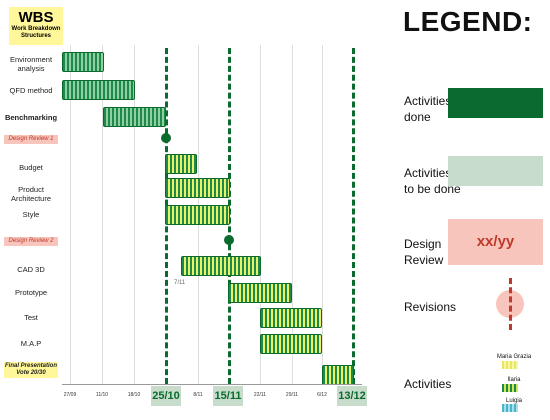  I want to click on tick-label: 18/10, so click(134, 395).